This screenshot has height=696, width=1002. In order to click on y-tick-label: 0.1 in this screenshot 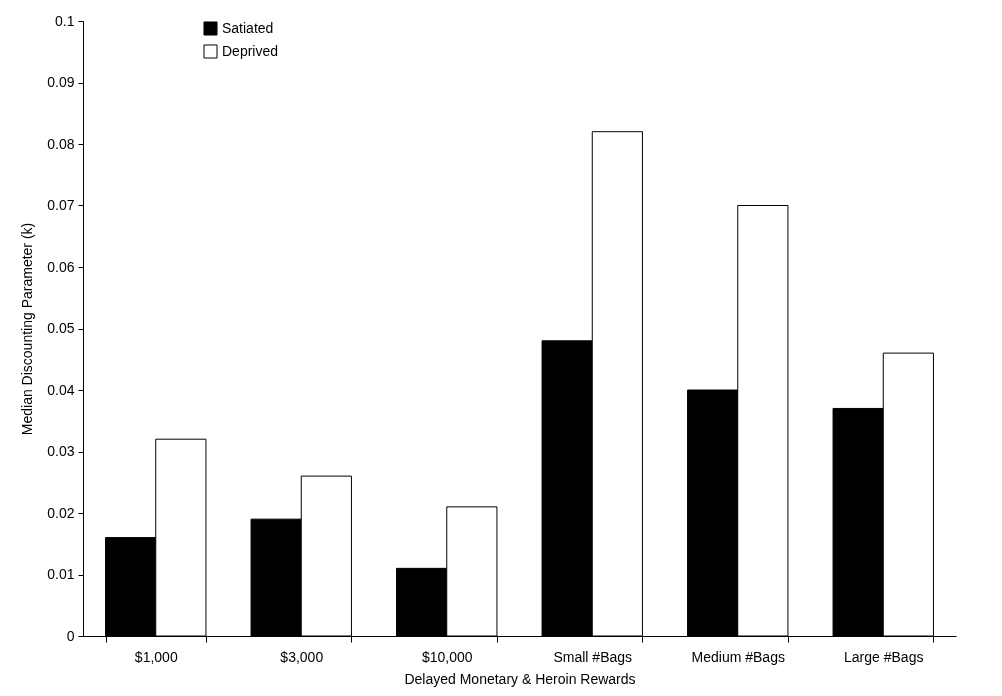, I will do `click(65, 20)`.